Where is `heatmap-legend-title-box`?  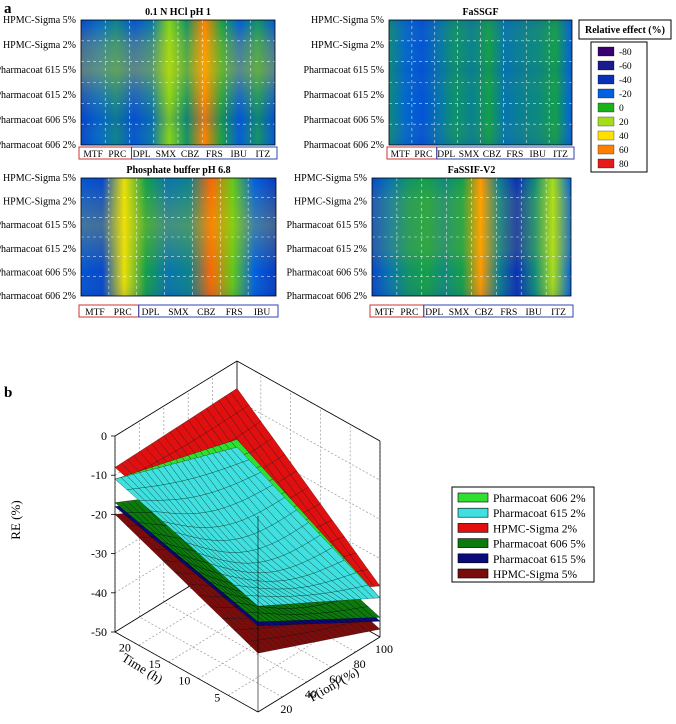
heatmap-legend-title-box is located at coordinates (625, 29).